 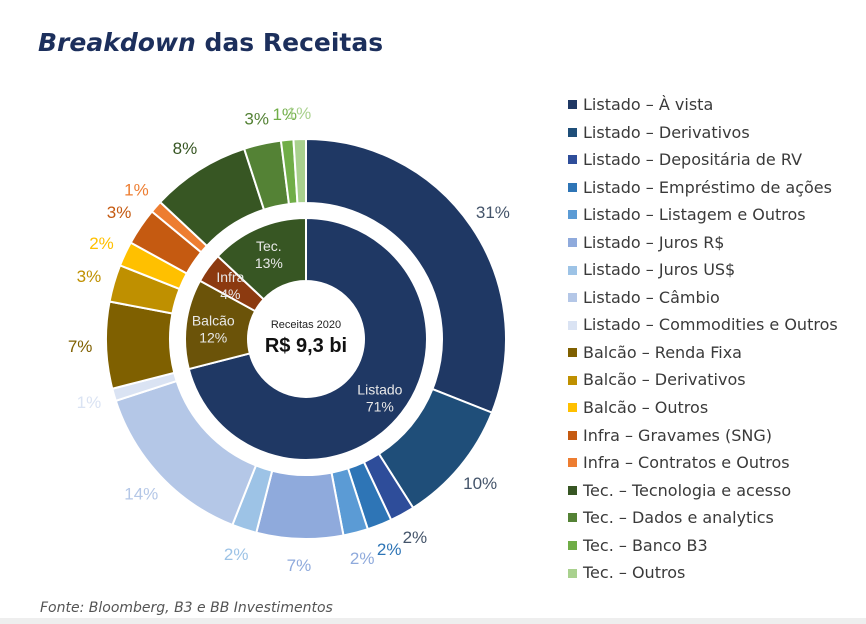 What do you see at coordinates (659, 270) in the screenshot?
I see `legend-label: Listado – Juros US$` at bounding box center [659, 270].